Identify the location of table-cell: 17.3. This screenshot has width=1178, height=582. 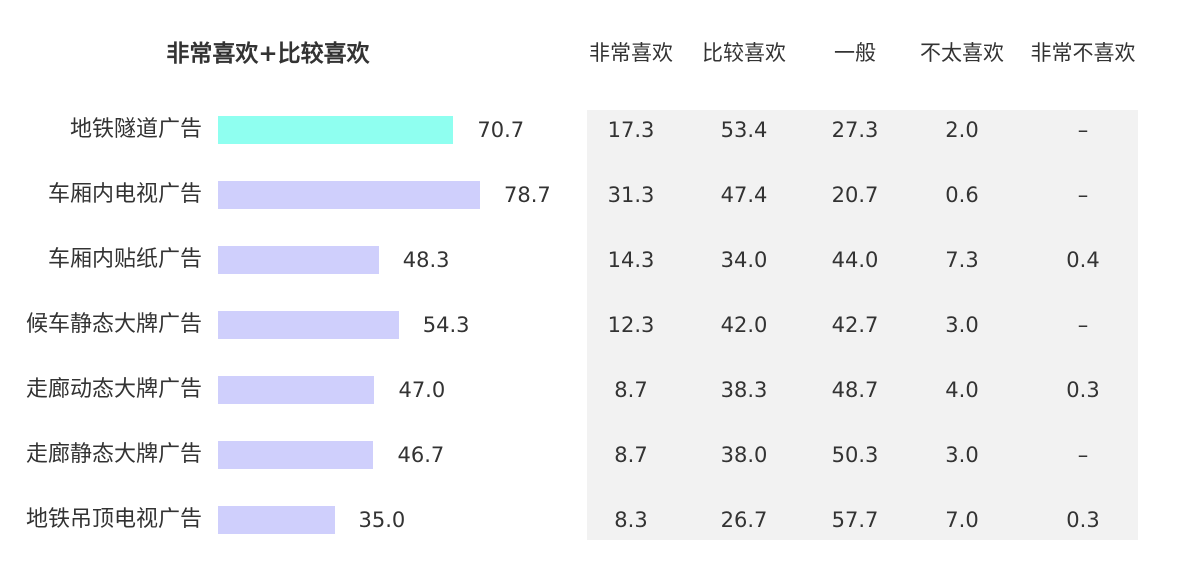
(631, 130).